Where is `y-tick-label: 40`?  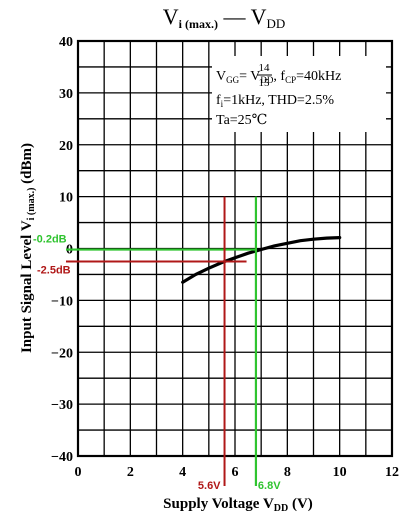 y-tick-label: 40 is located at coordinates (66, 42).